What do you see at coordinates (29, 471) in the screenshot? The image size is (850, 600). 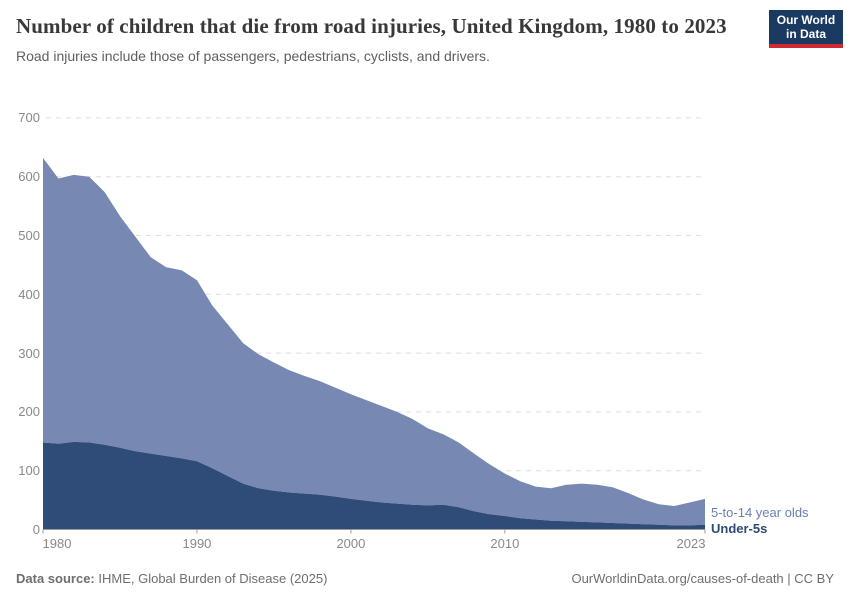 I see `y-tick-label-100: 100` at bounding box center [29, 471].